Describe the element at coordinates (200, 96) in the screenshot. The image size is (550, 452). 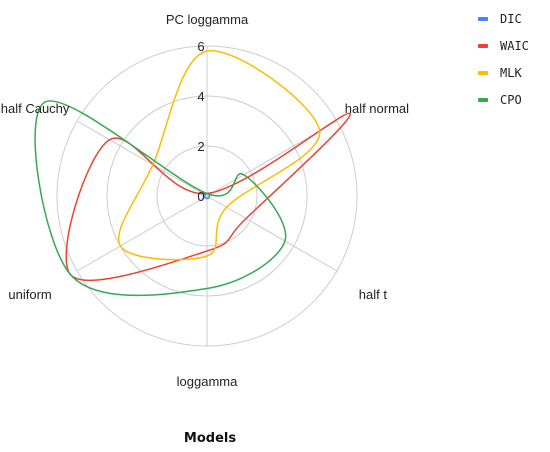
I see `tick-label: 4` at that location.